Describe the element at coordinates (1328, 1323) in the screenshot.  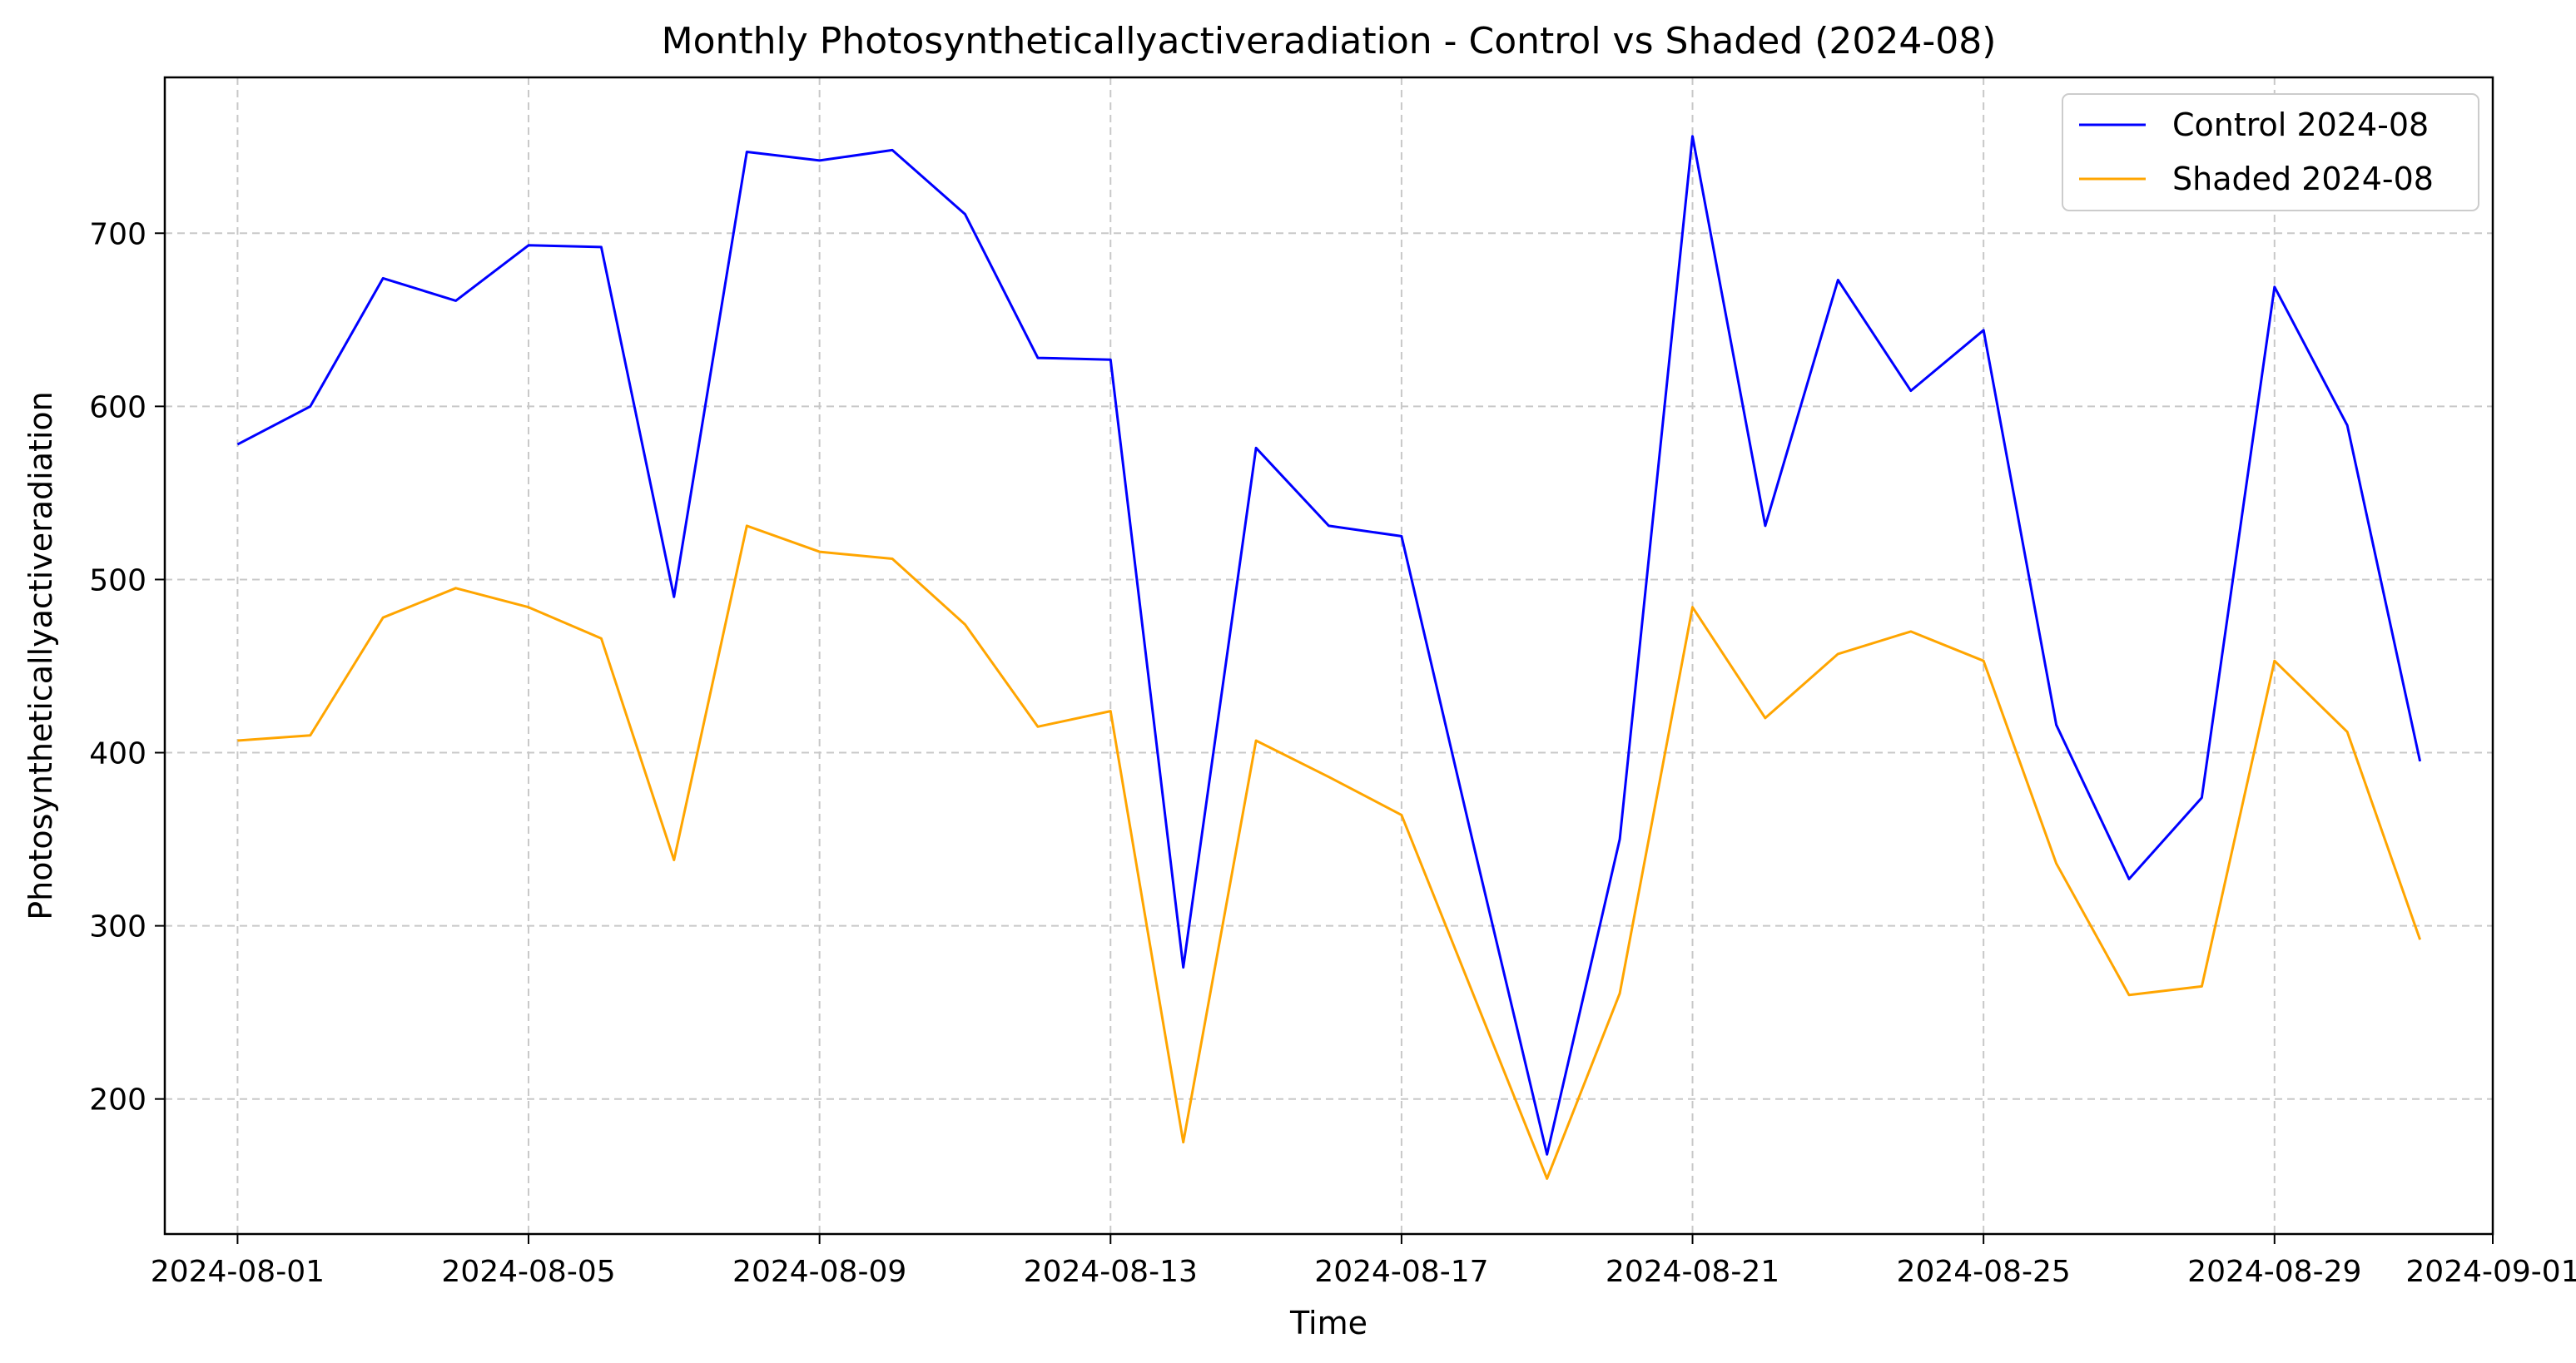
I see `x-axis-label: Time` at that location.